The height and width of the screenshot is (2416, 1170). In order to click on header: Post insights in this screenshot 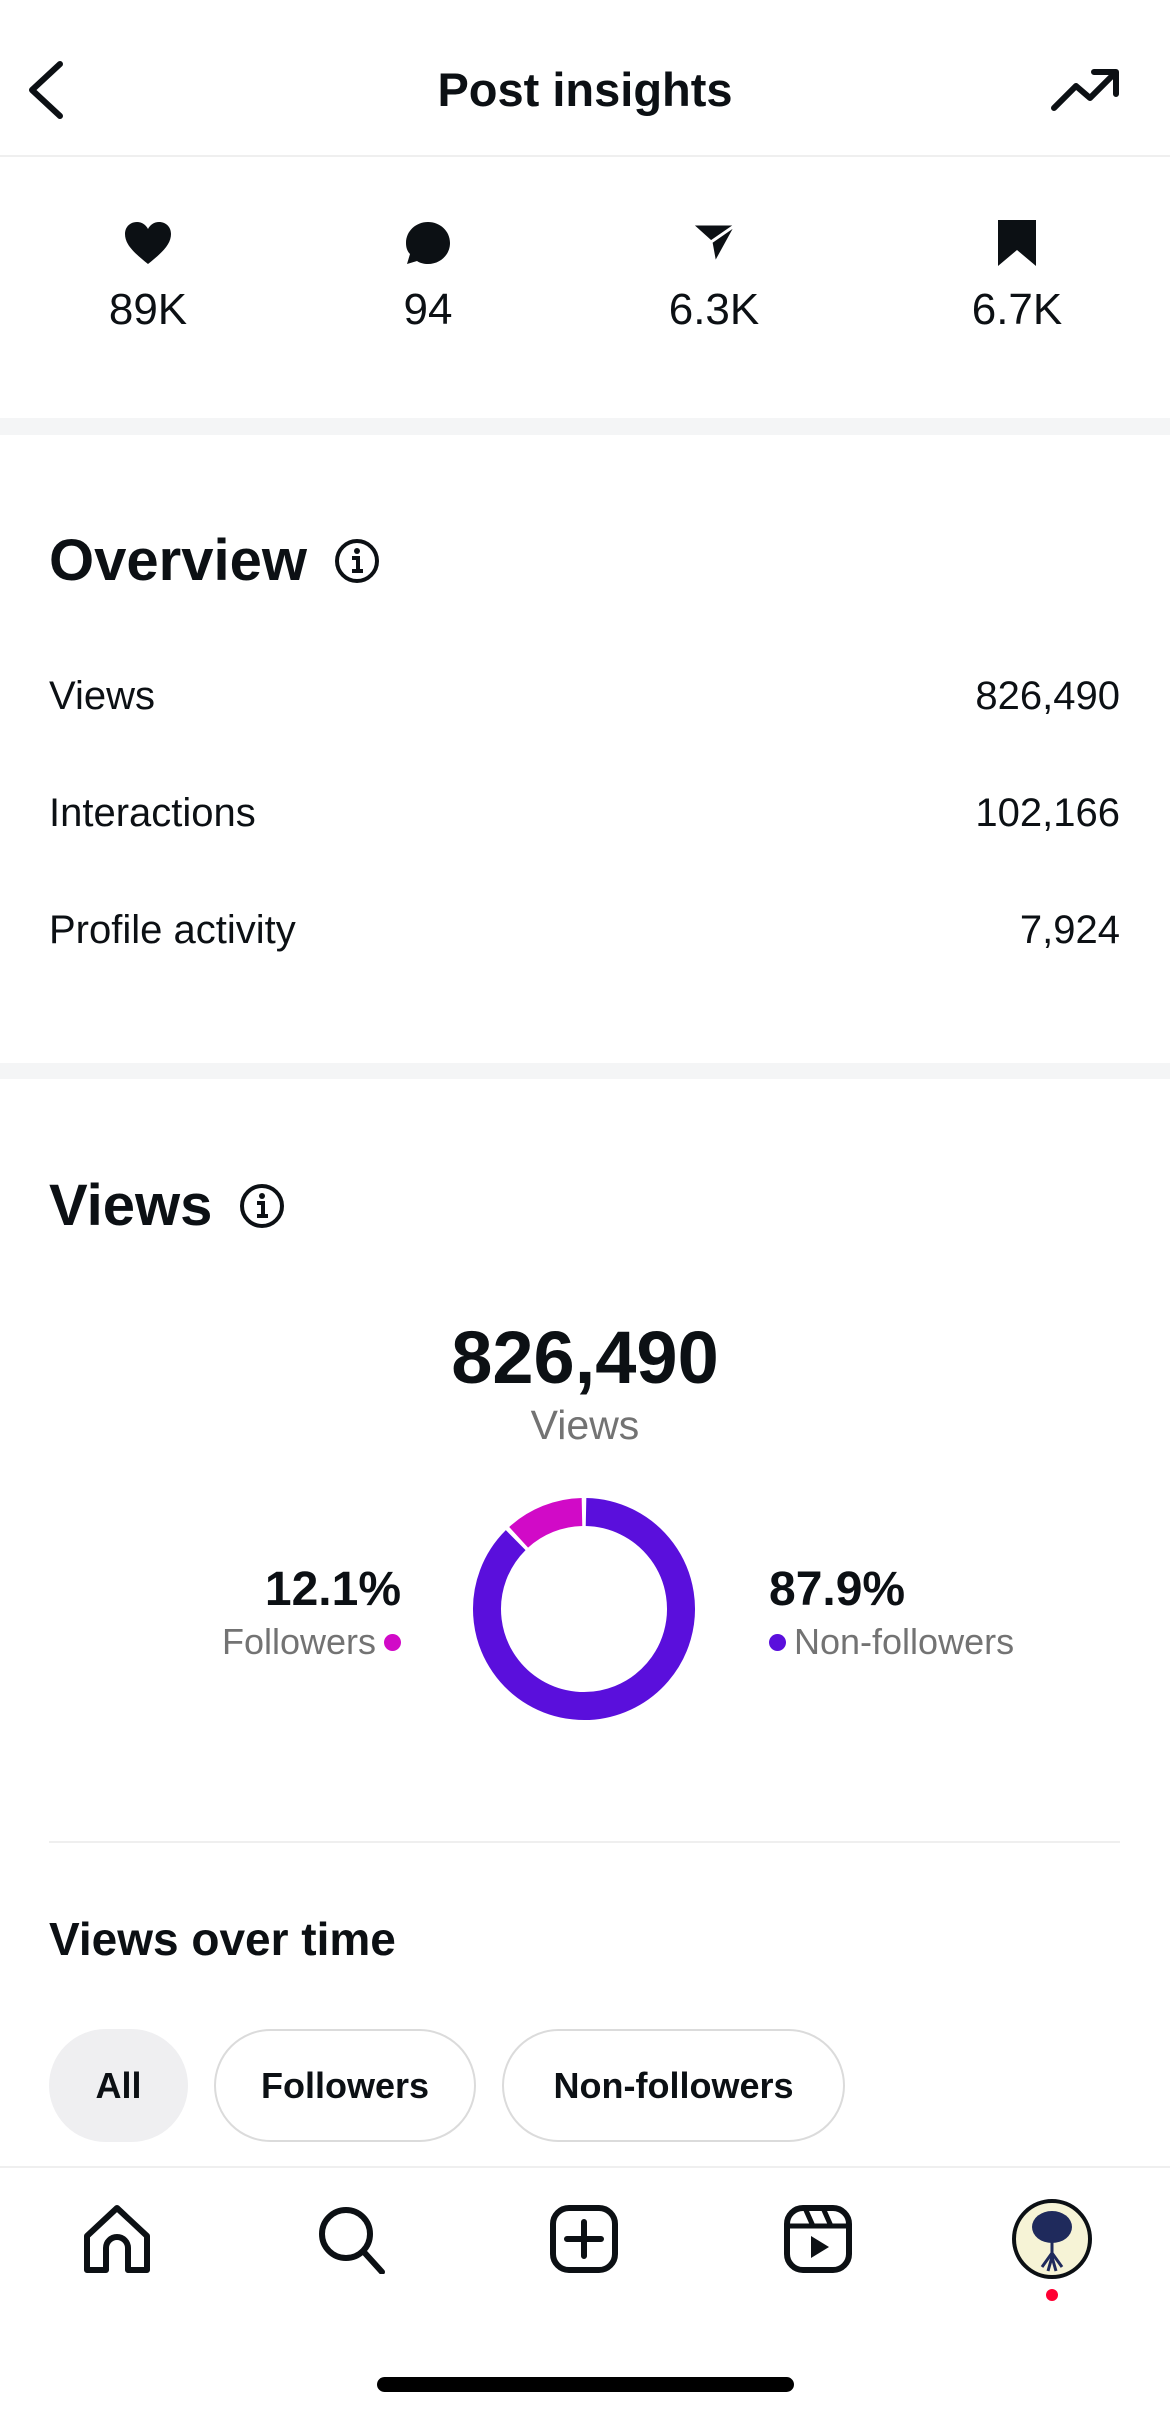, I will do `click(585, 78)`.